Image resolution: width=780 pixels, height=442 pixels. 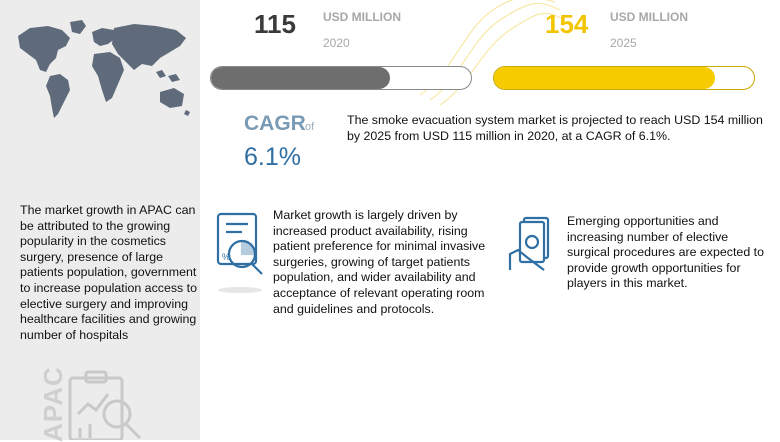 I want to click on progress-fill-2025, so click(x=604, y=78).